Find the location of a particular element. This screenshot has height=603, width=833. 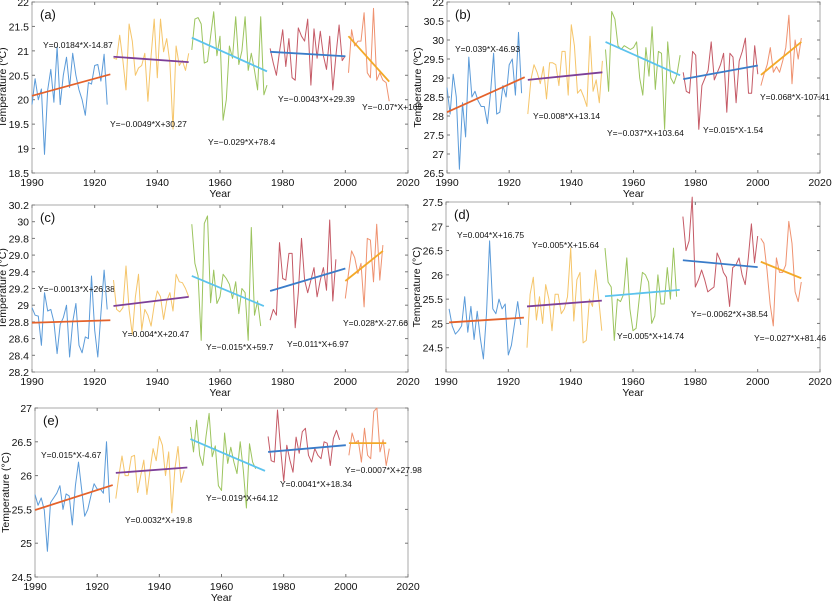

y-tick-label: 29 is located at coordinates (23, 306).